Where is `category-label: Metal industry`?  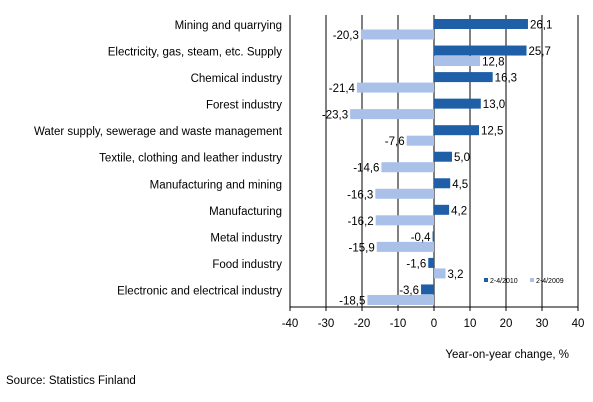 category-label: Metal industry is located at coordinates (246, 238).